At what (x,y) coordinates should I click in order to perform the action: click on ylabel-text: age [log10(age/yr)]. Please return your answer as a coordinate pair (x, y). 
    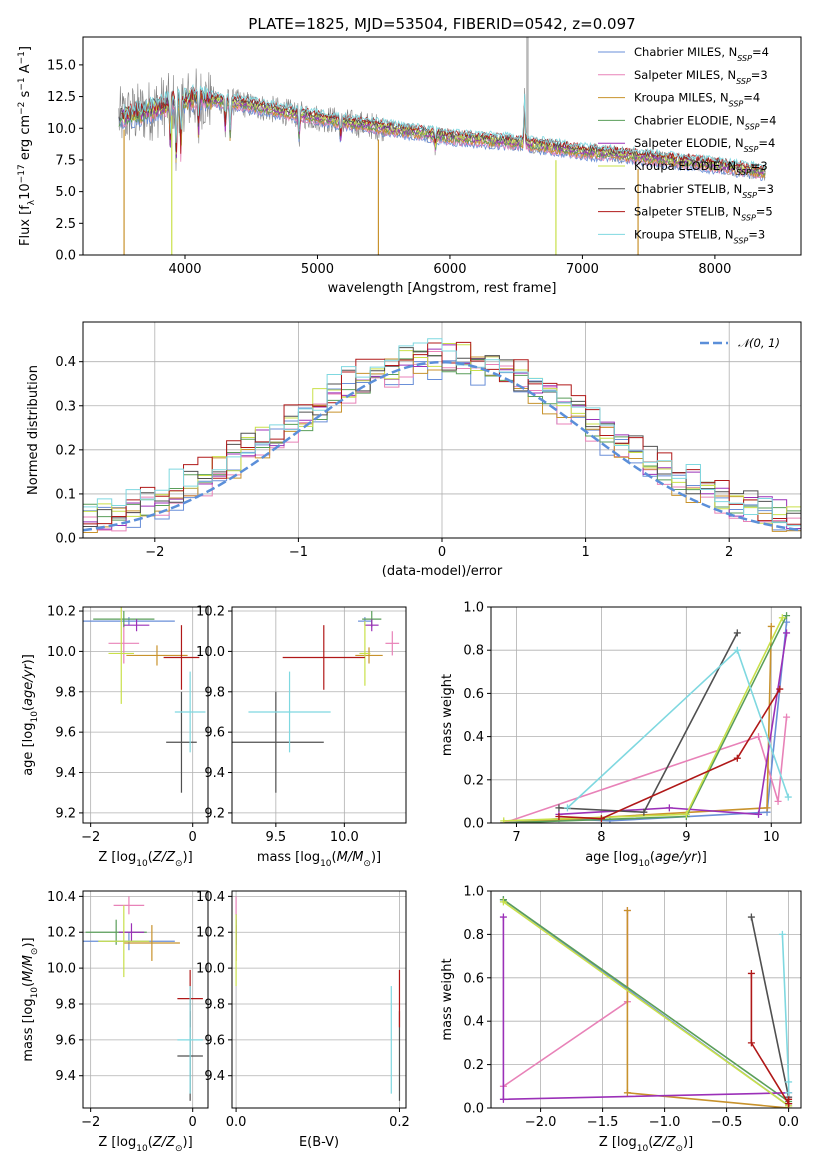
    Looking at the image, I should click on (30, 715).